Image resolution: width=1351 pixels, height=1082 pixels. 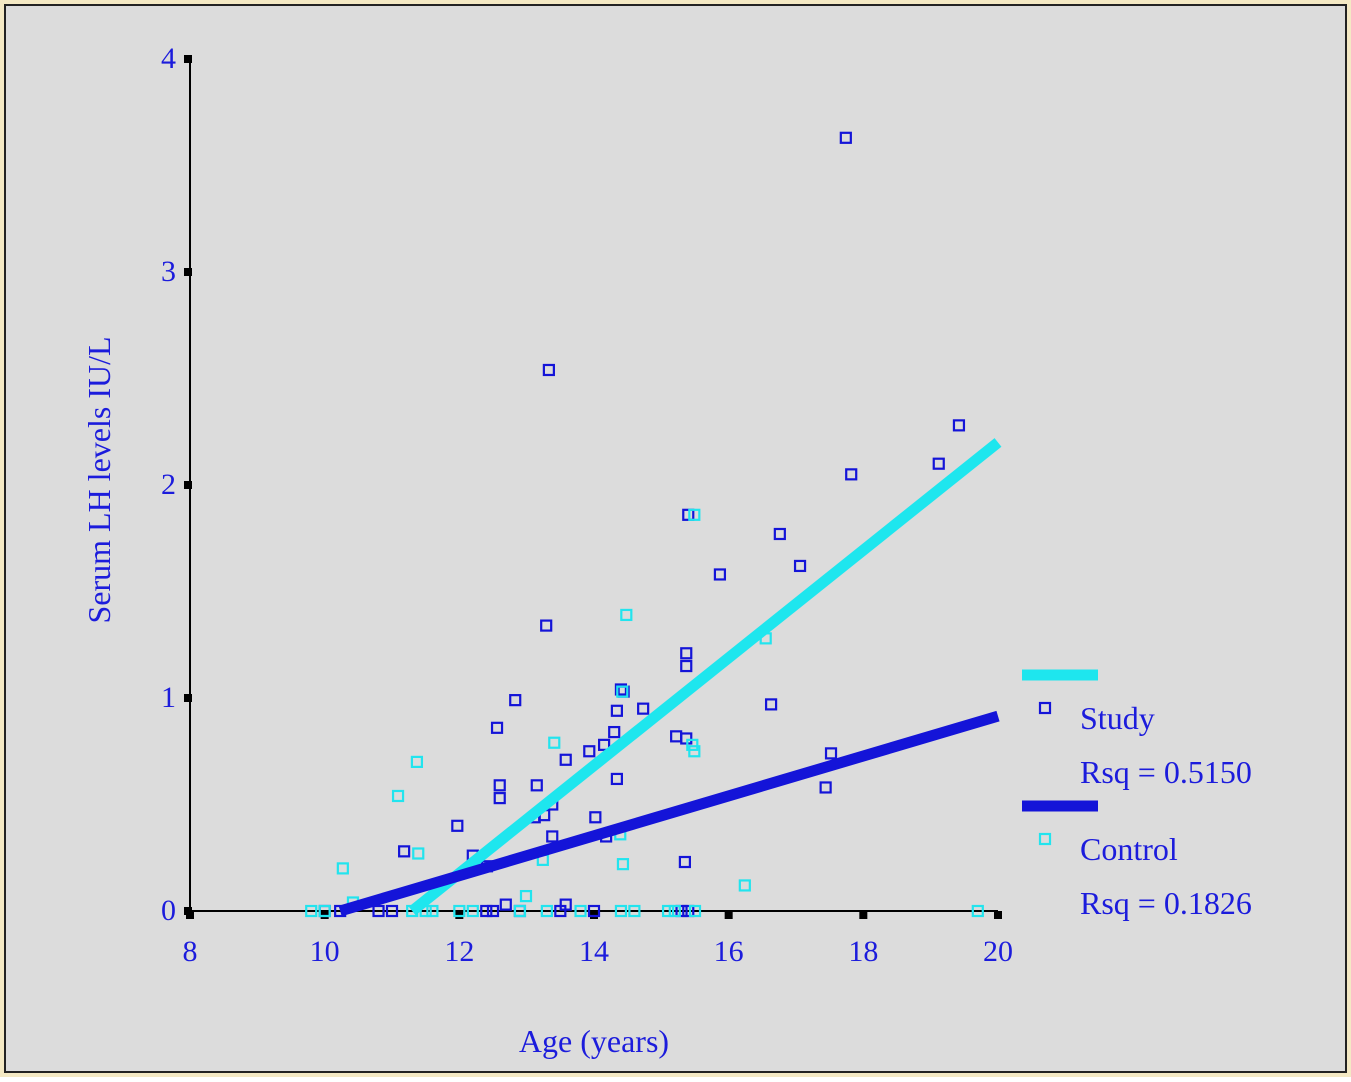 What do you see at coordinates (190, 951) in the screenshot?
I see `x-tick-label: 8` at bounding box center [190, 951].